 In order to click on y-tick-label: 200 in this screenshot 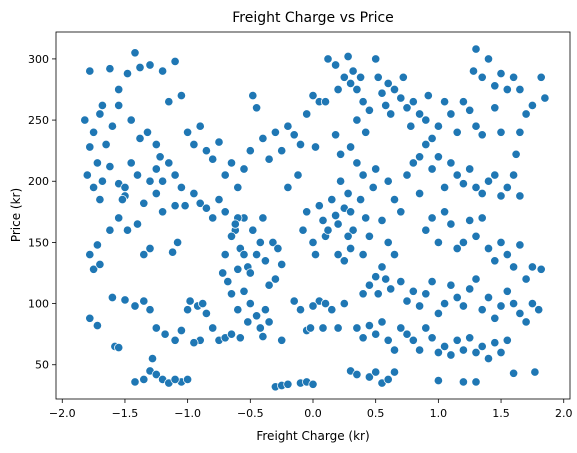, I will do `click(38, 181)`.